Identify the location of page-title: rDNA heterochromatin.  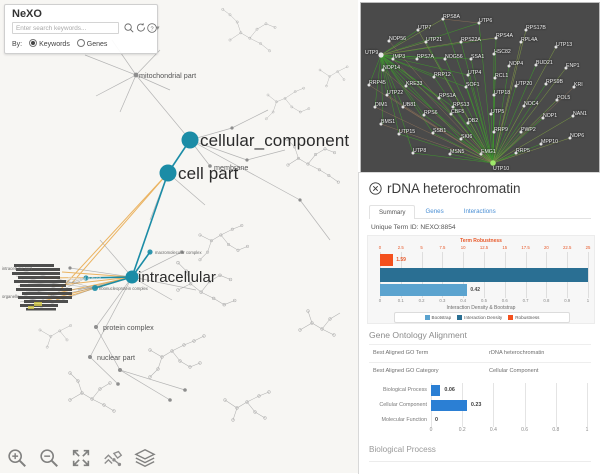
(454, 188).